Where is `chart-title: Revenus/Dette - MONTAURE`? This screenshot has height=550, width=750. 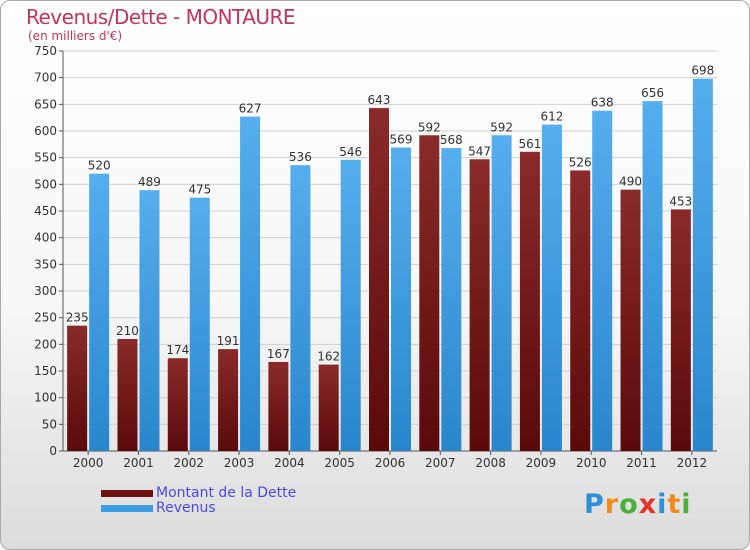
chart-title: Revenus/Dette - MONTAURE is located at coordinates (161, 17).